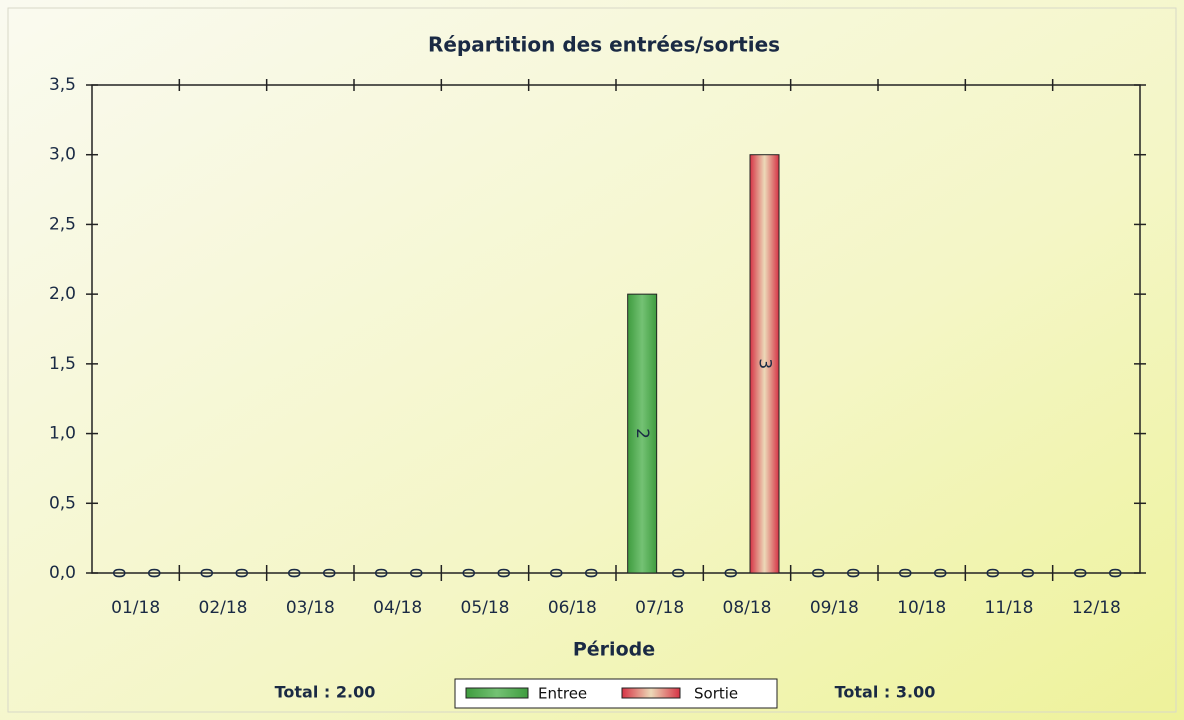 The width and height of the screenshot is (1184, 720). Describe the element at coordinates (397, 608) in the screenshot. I see `x-tick-label: 04/18` at that location.